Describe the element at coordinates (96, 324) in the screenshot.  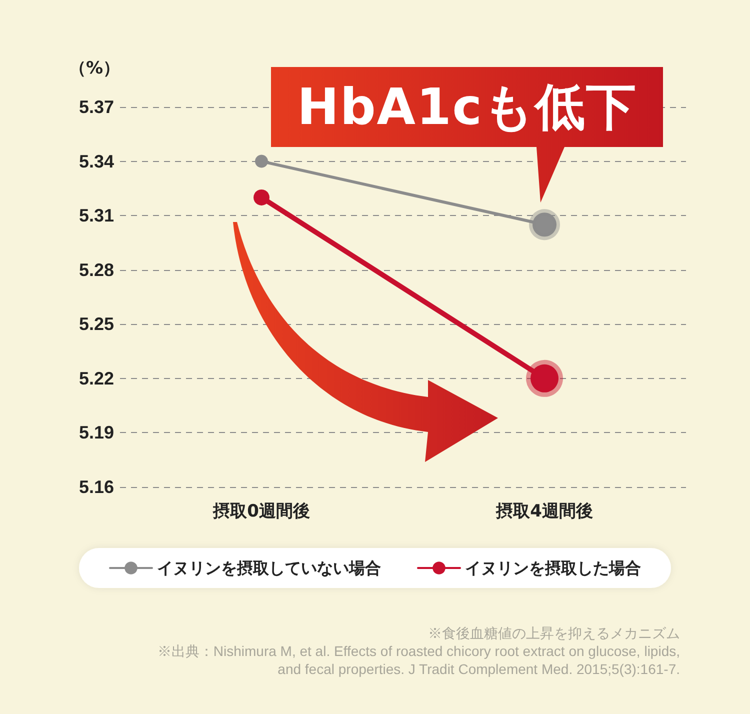
I see `y-tick-label: 5.25` at that location.